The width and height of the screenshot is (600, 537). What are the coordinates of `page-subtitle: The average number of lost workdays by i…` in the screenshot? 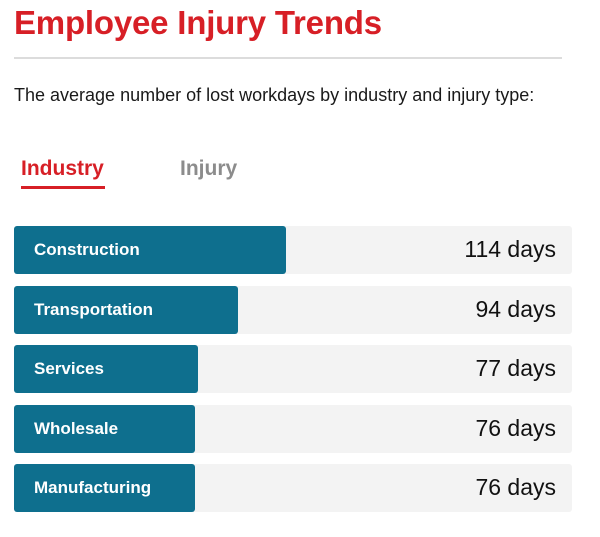 It's located at (274, 95).